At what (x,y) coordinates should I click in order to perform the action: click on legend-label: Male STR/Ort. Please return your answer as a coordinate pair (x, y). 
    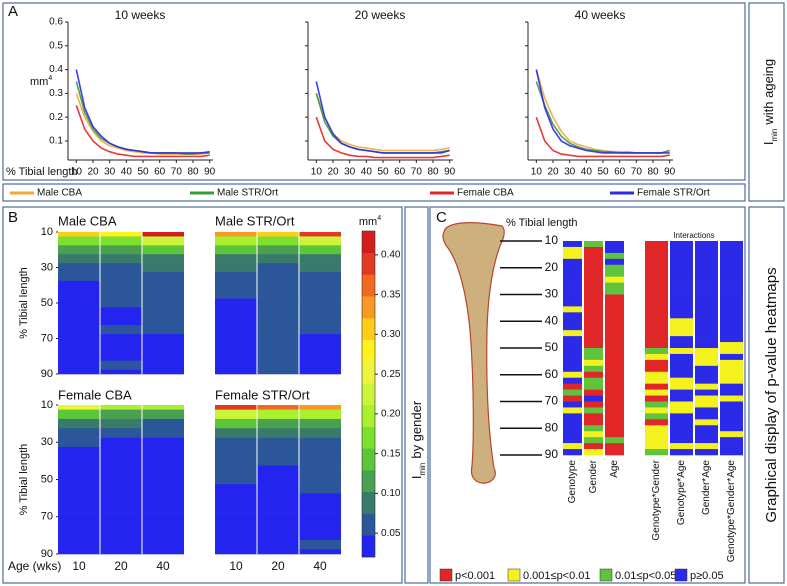
    Looking at the image, I should click on (247, 193).